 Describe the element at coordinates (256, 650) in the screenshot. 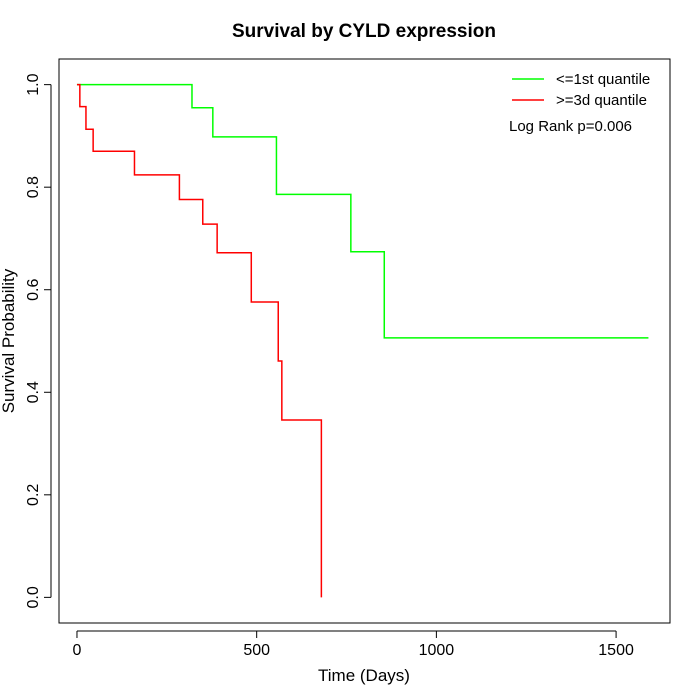

I see `x-tick-label: 500` at that location.